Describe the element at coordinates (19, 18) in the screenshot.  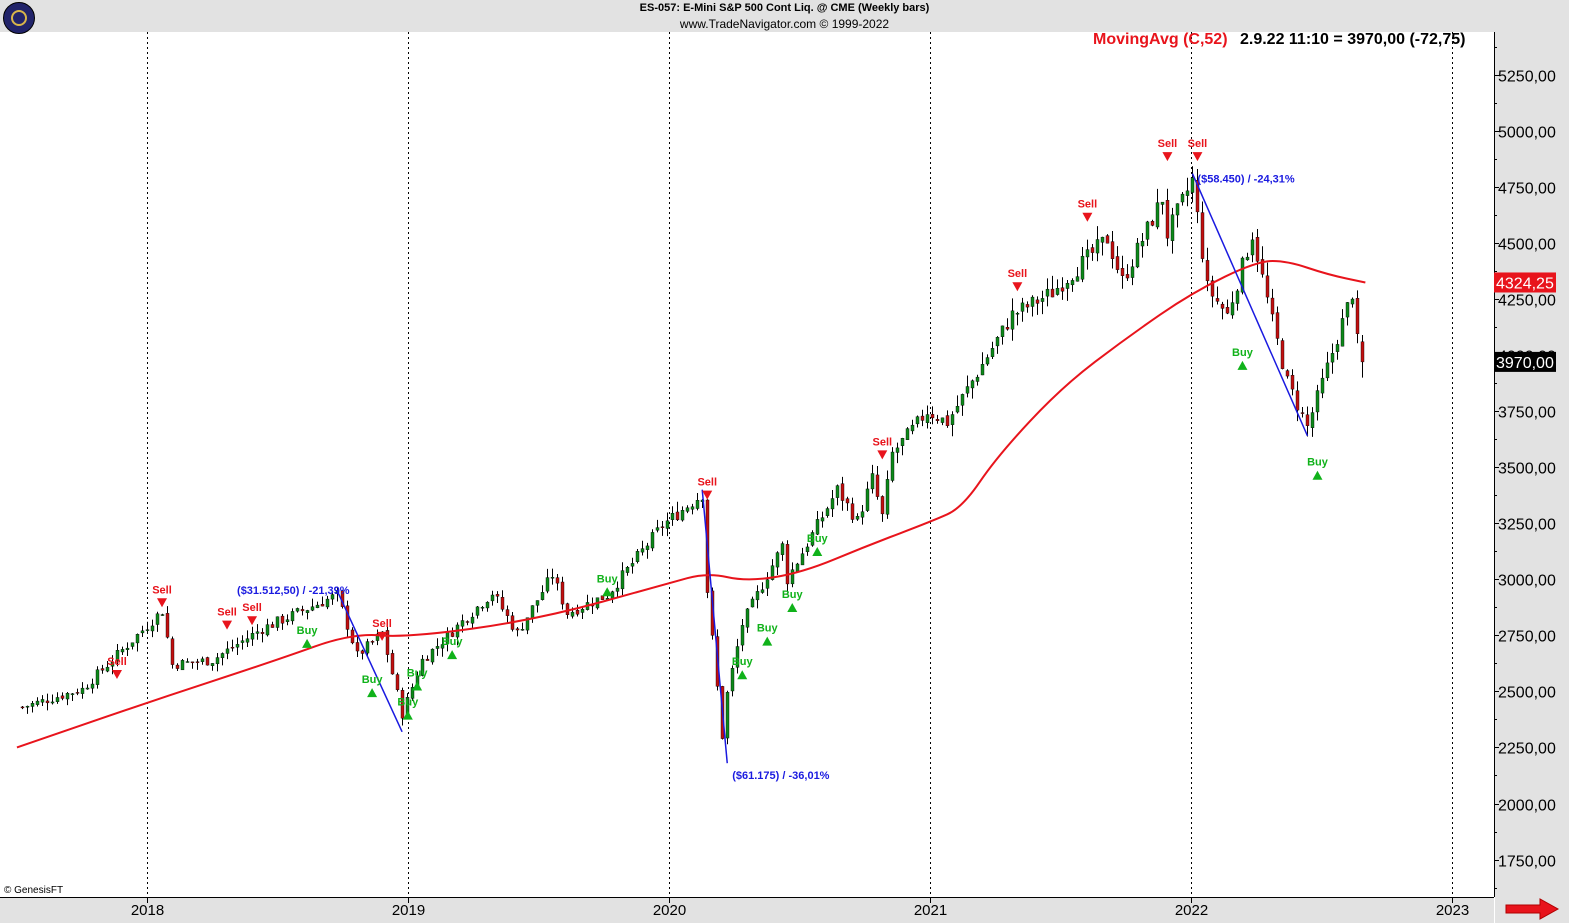
I see `trade-navigator-logo-icon` at that location.